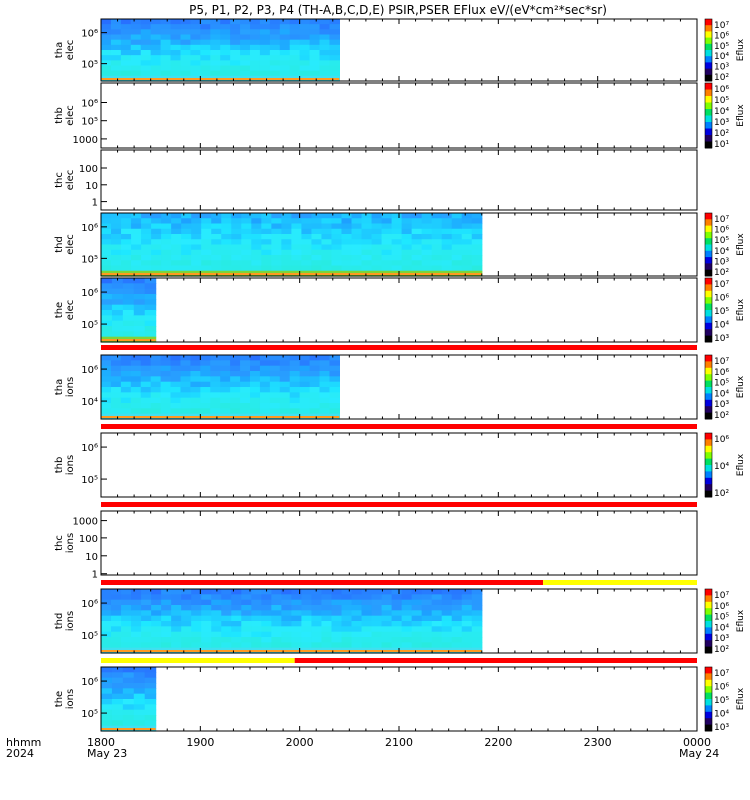  What do you see at coordinates (721, 715) in the screenshot?
I see `colorbar-tick-label: 10⁴` at bounding box center [721, 715].